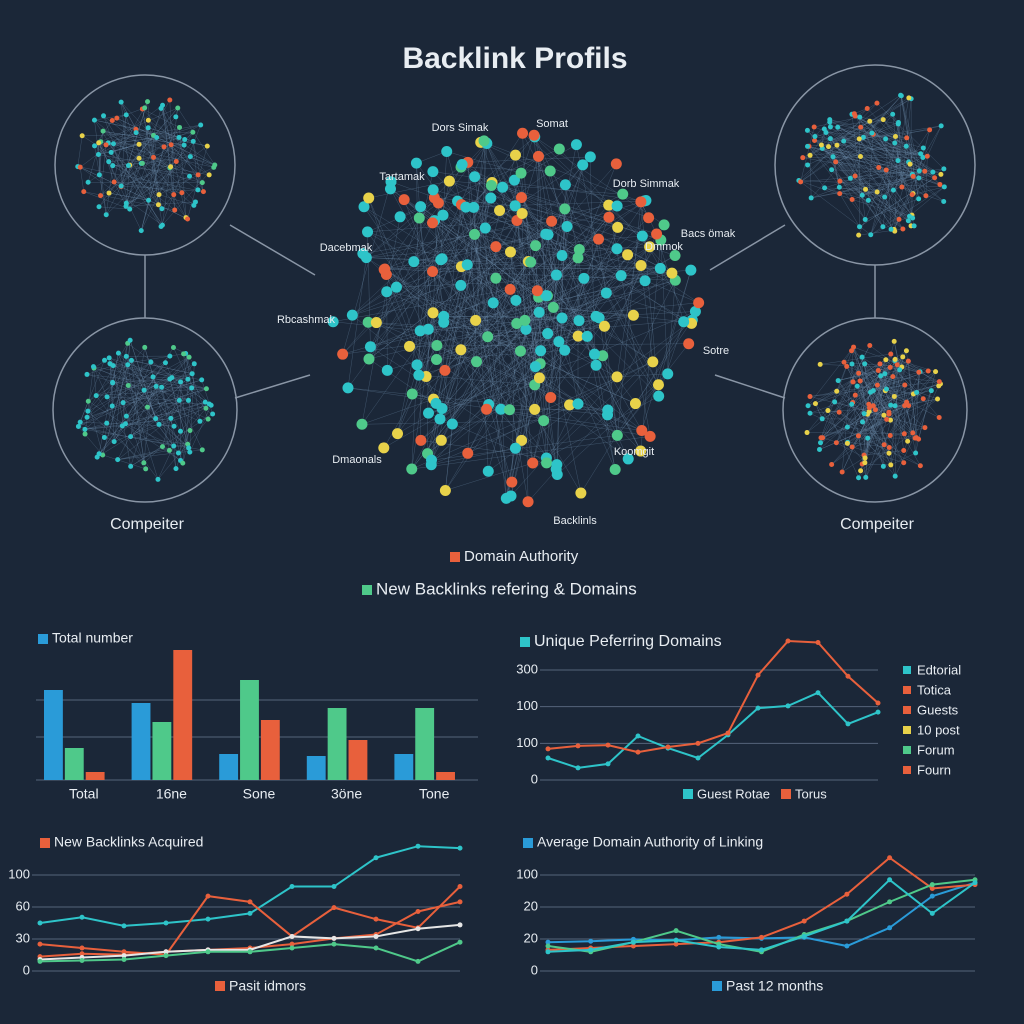 Image resolution: width=1024 pixels, height=1024 pixels. Describe the element at coordinates (534, 969) in the screenshot. I see `y-tick-label: 0` at that location.